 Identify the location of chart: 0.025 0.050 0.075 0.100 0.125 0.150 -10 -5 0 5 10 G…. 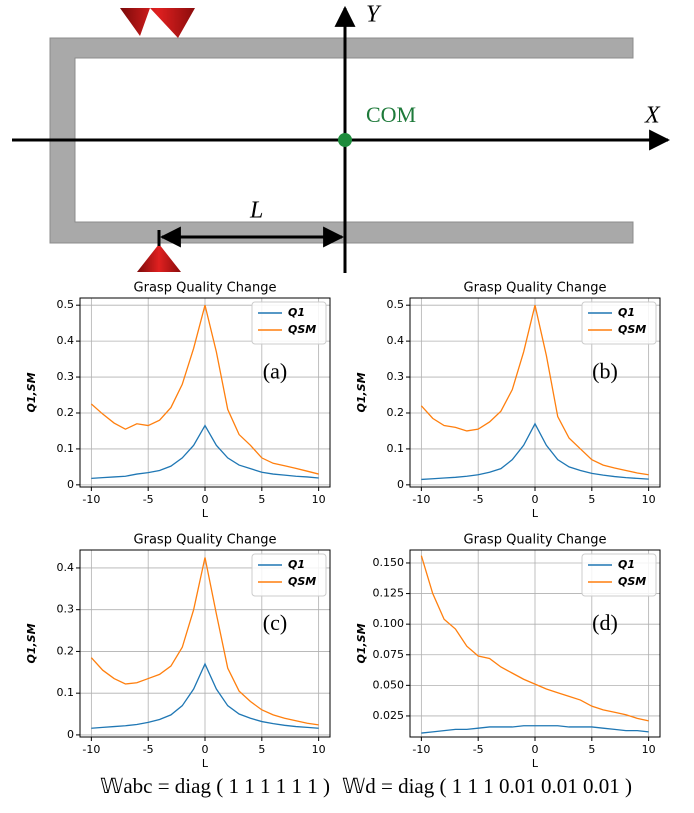
(508, 651).